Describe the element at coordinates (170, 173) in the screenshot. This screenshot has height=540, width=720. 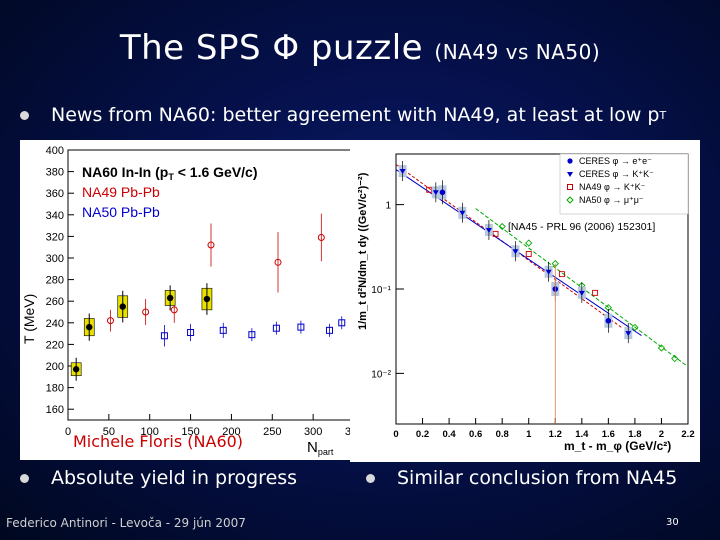
I see `legend-na60: NA60 In-In (pT < 1.6 GeV/c)` at that location.